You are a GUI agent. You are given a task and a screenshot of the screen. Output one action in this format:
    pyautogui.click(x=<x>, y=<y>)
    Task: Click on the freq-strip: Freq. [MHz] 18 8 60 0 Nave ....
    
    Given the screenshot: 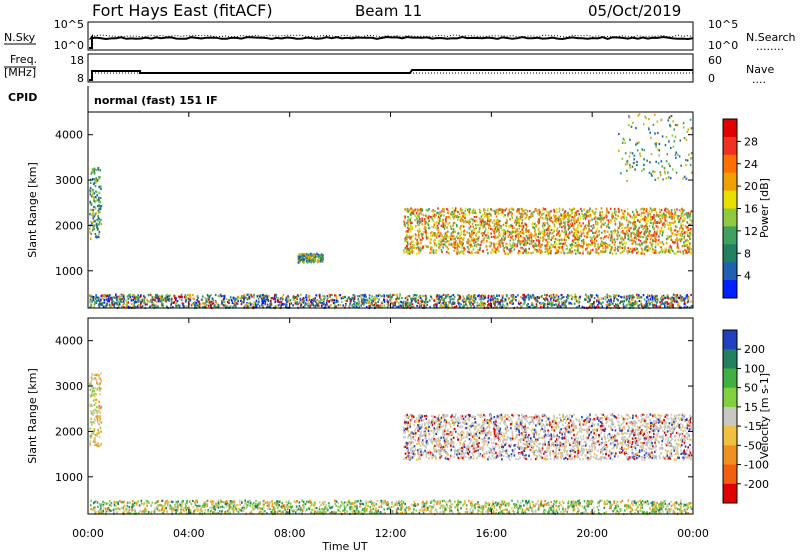 What is the action you would take?
    pyautogui.click(x=389, y=69)
    